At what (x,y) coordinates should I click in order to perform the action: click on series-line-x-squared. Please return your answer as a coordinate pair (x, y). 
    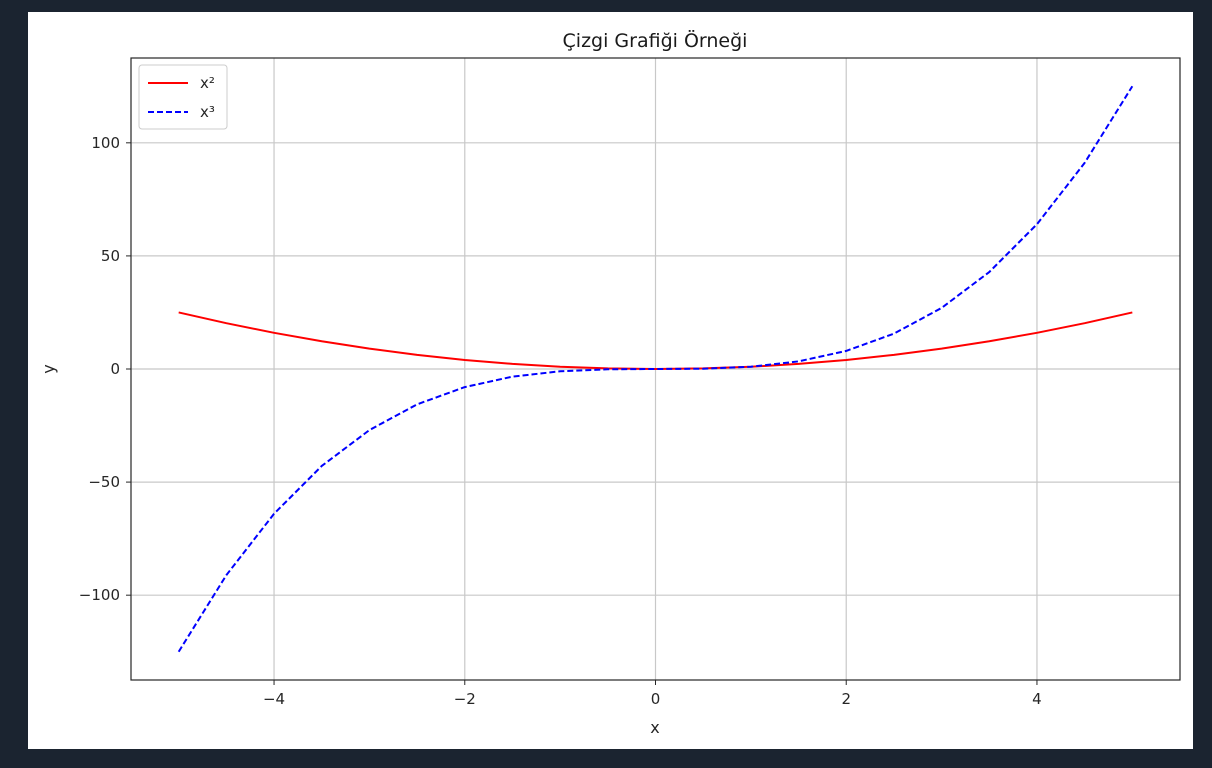
    Looking at the image, I should click on (655, 340).